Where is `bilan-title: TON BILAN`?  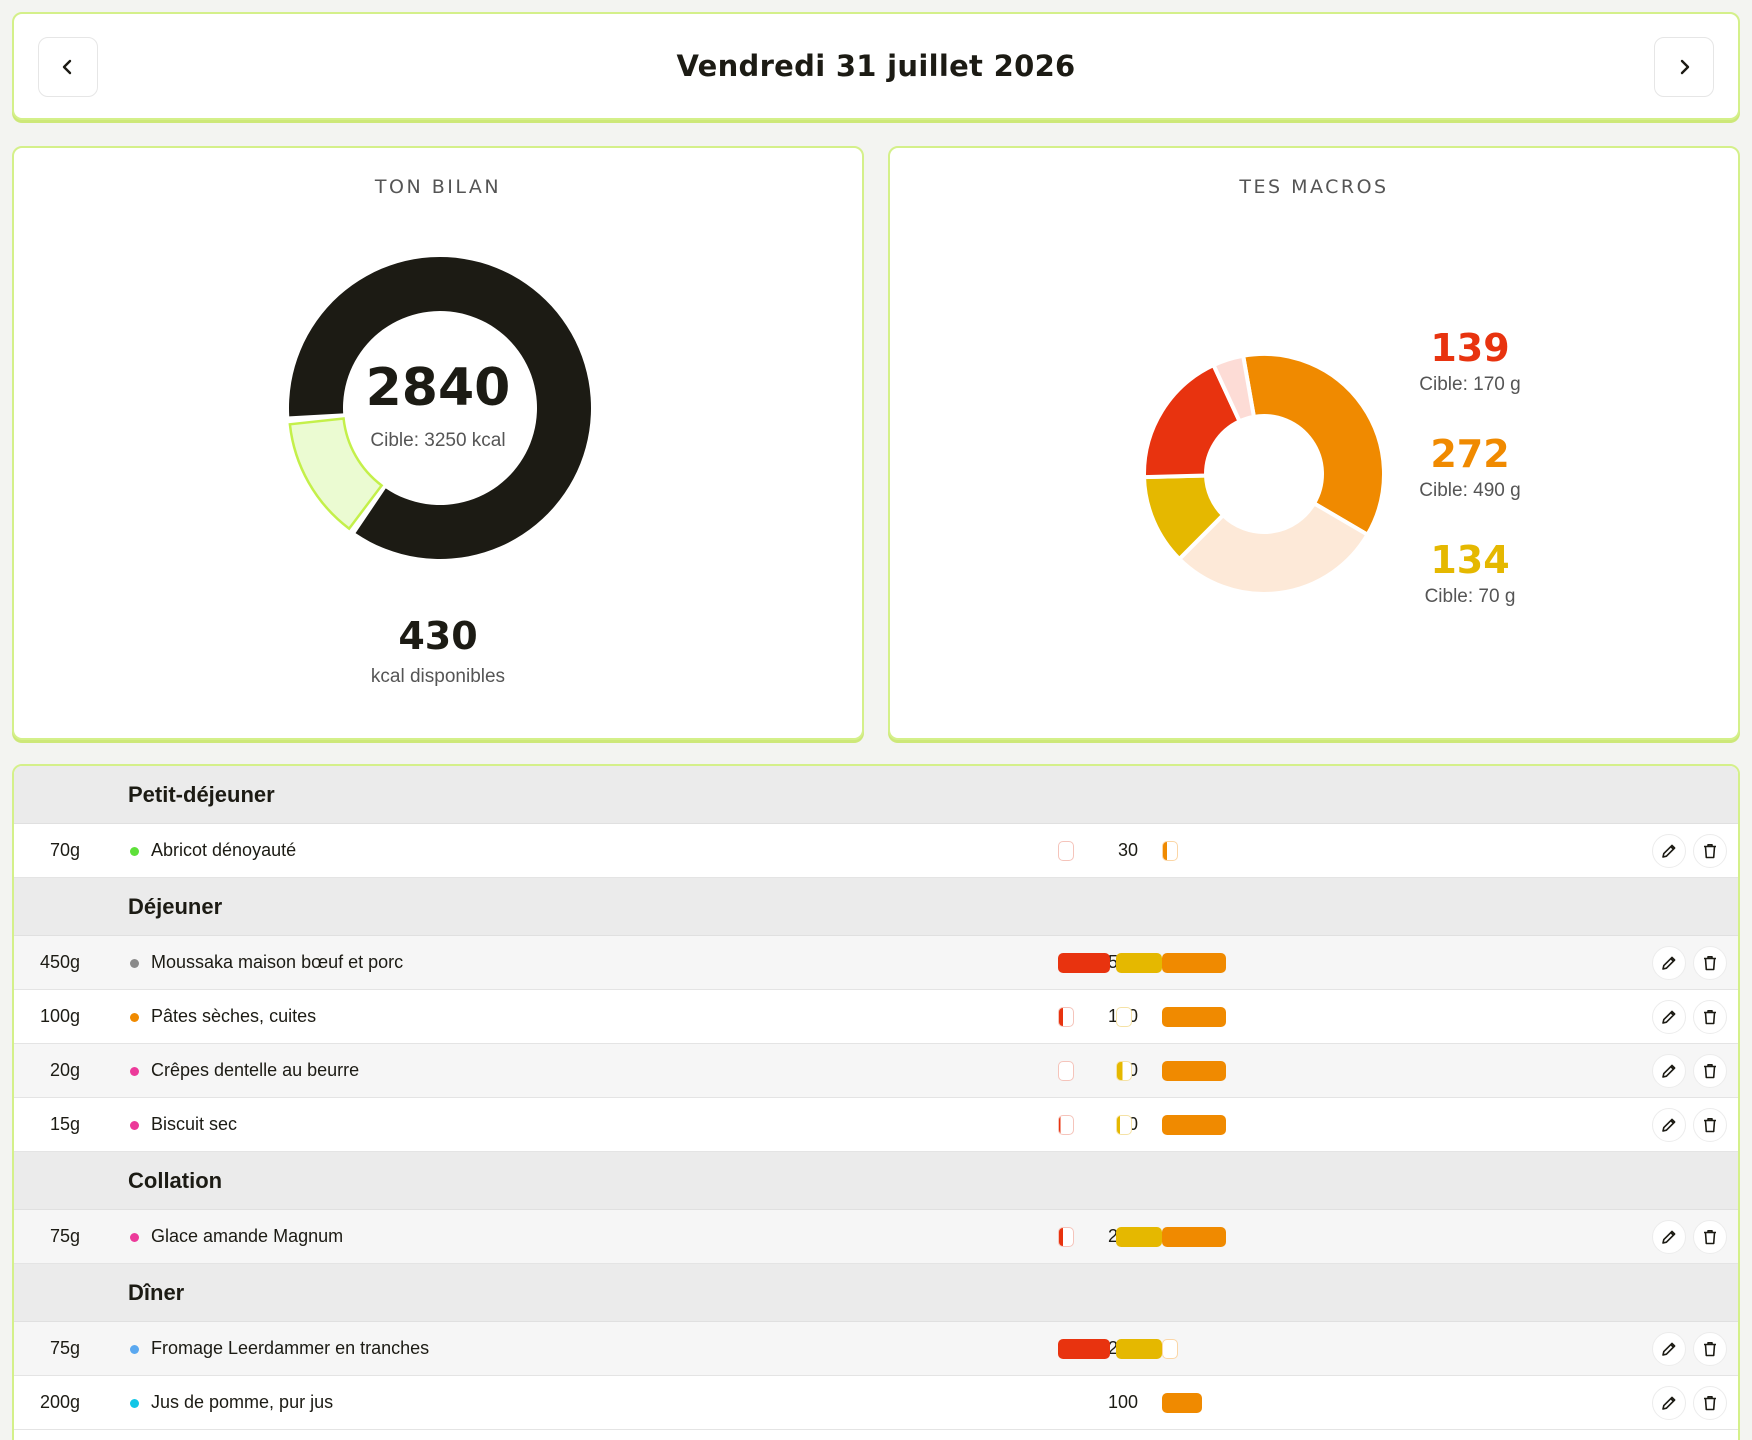
bilan-title: TON BILAN is located at coordinates (438, 187).